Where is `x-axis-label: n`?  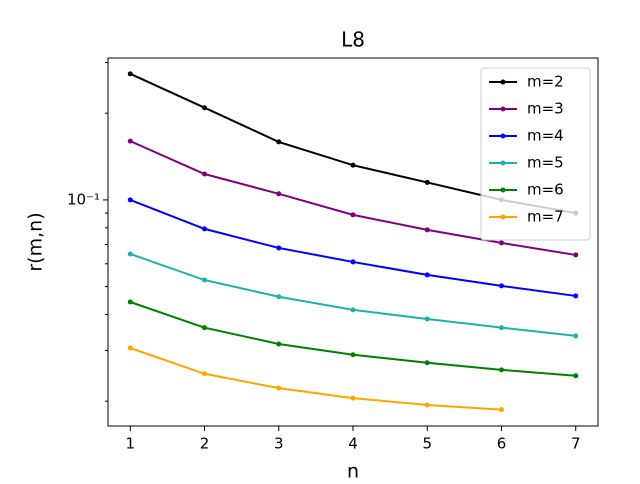
x-axis-label: n is located at coordinates (353, 471).